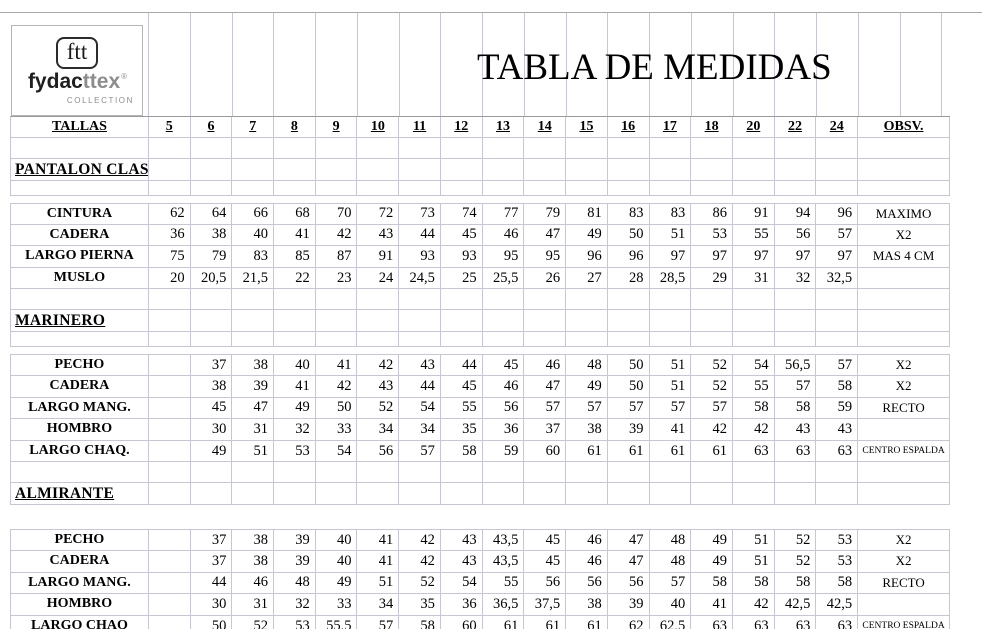  What do you see at coordinates (80, 214) in the screenshot?
I see `row-label: CINTURA` at bounding box center [80, 214].